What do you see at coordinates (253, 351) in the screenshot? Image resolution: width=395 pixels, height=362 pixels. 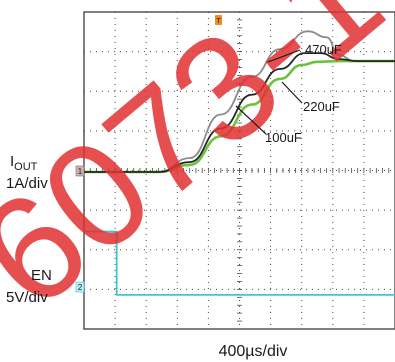 I see `time-scale-label: 400µs/div` at bounding box center [253, 351].